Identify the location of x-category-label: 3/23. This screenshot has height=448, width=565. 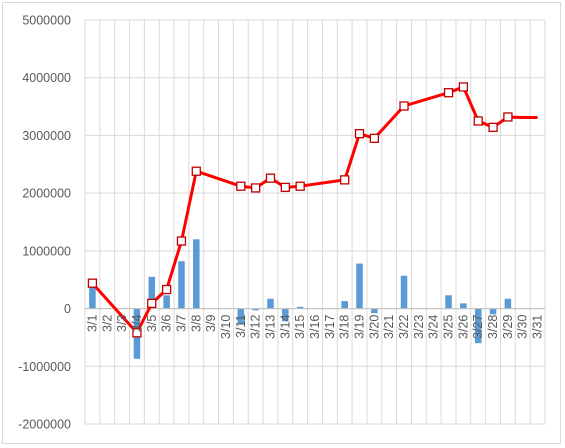
(419, 327).